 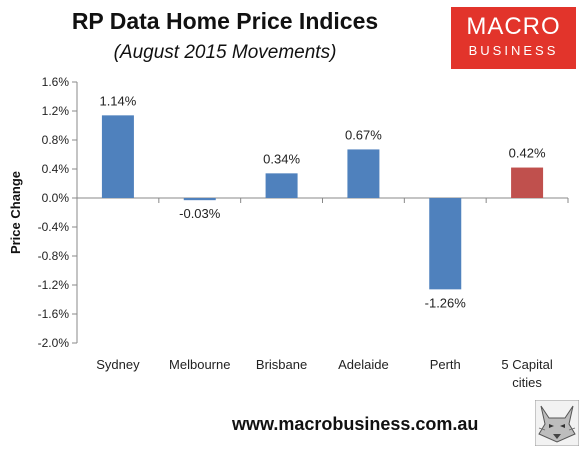 I want to click on logo-line-1: MACRO, so click(x=513, y=26).